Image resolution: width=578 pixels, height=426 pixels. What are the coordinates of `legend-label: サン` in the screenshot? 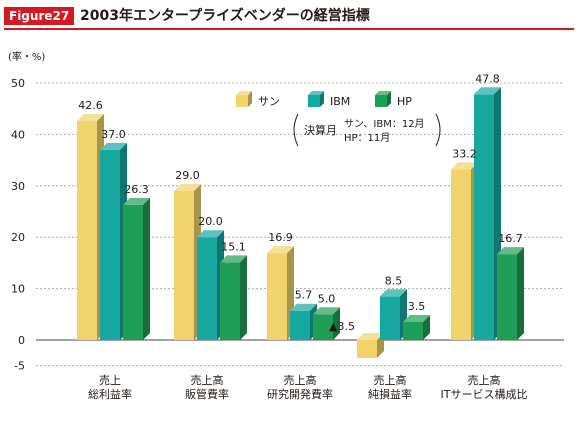 It's located at (269, 101).